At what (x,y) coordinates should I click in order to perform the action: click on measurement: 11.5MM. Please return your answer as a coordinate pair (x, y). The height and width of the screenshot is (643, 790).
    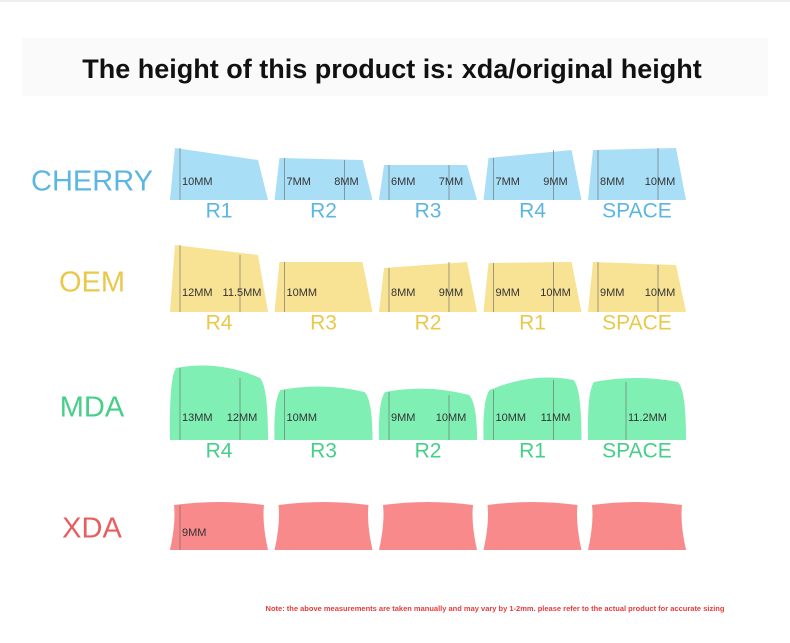
    Looking at the image, I should click on (242, 293).